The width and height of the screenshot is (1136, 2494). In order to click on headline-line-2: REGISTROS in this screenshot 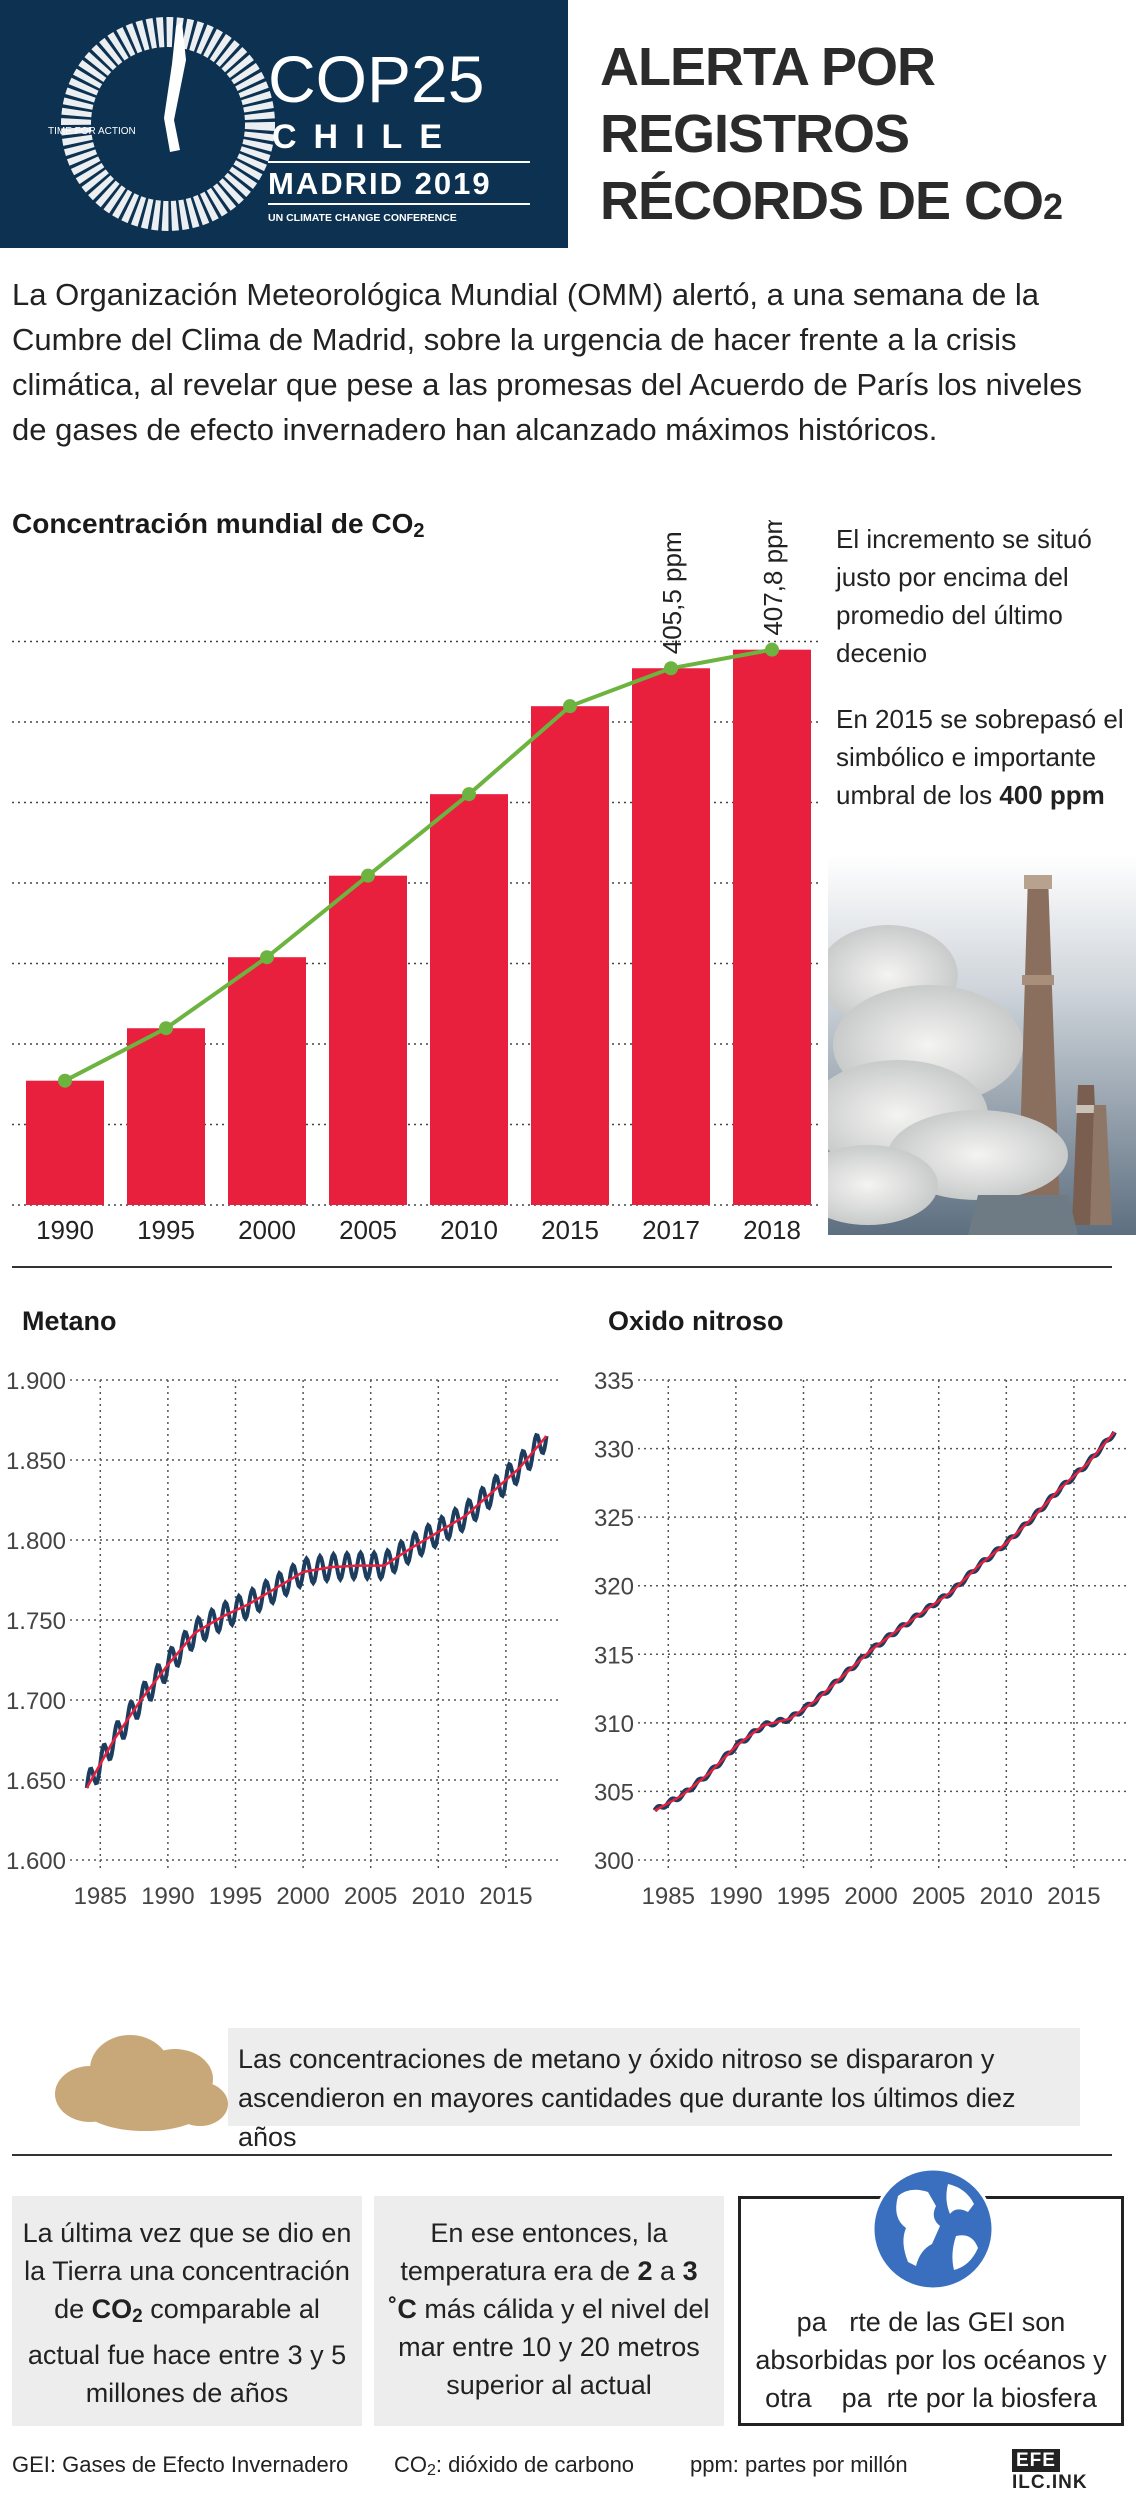, I will do `click(755, 134)`.